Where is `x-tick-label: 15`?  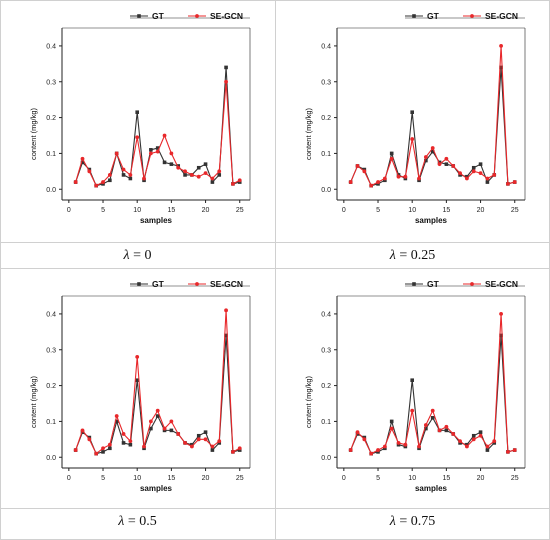
x-tick-label: 15 is located at coordinates (446, 478).